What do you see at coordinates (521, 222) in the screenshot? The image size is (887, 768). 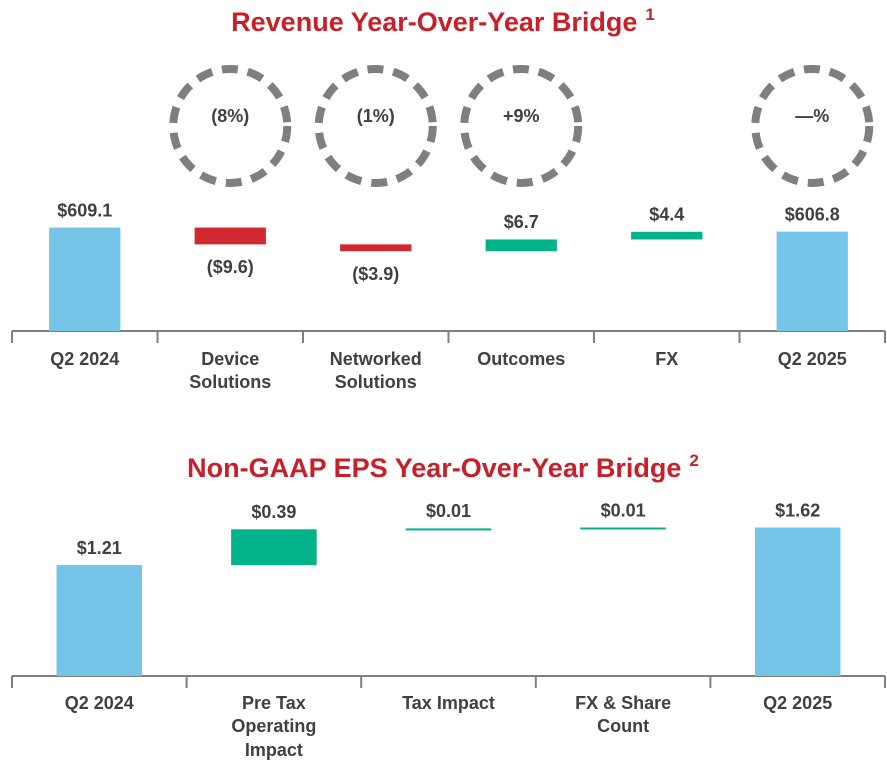 I see `value-label: $6.7` at bounding box center [521, 222].